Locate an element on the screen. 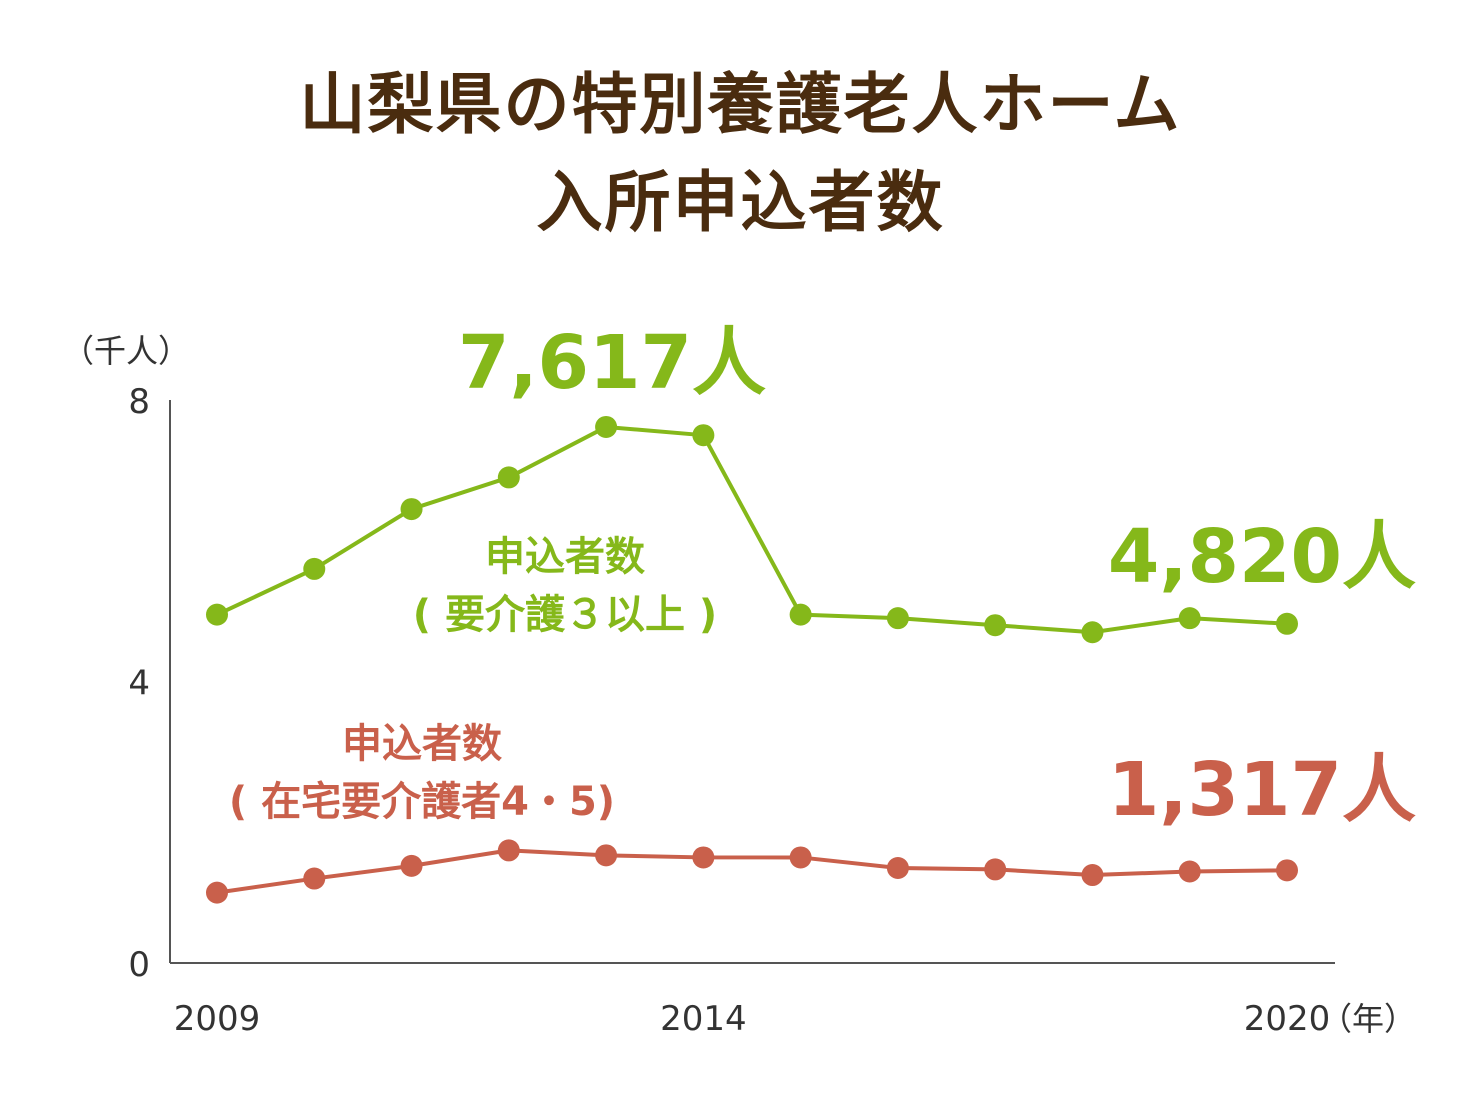  x-tick-label: 2009 is located at coordinates (217, 1019).